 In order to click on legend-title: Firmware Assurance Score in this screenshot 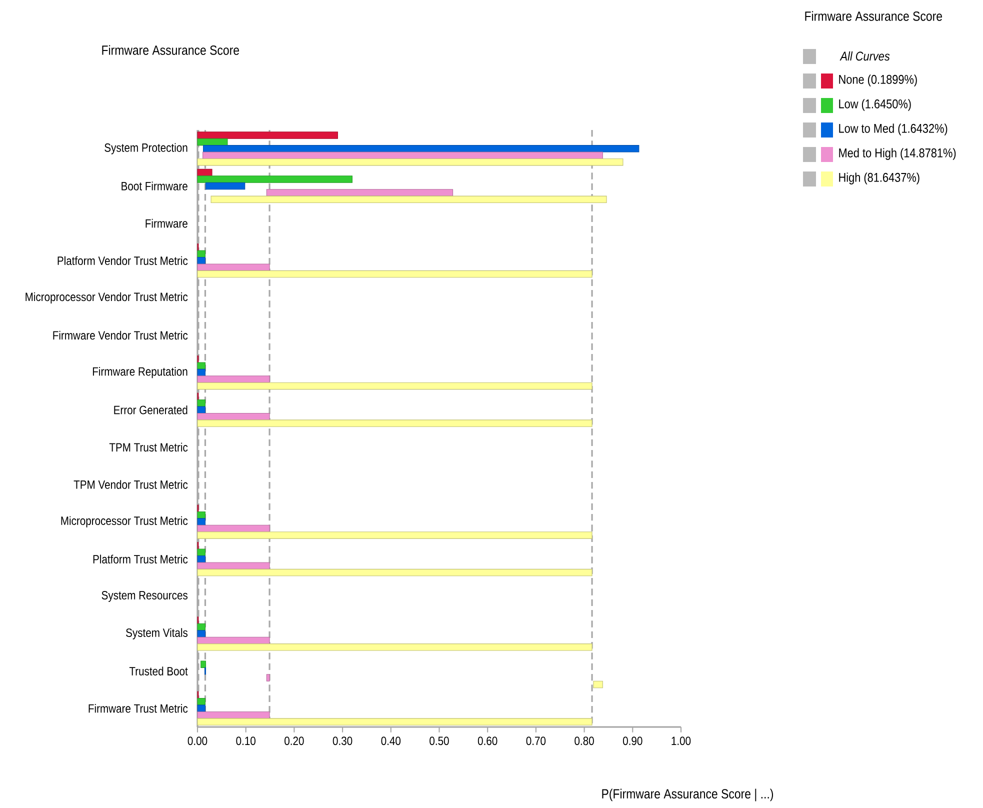, I will do `click(873, 16)`.